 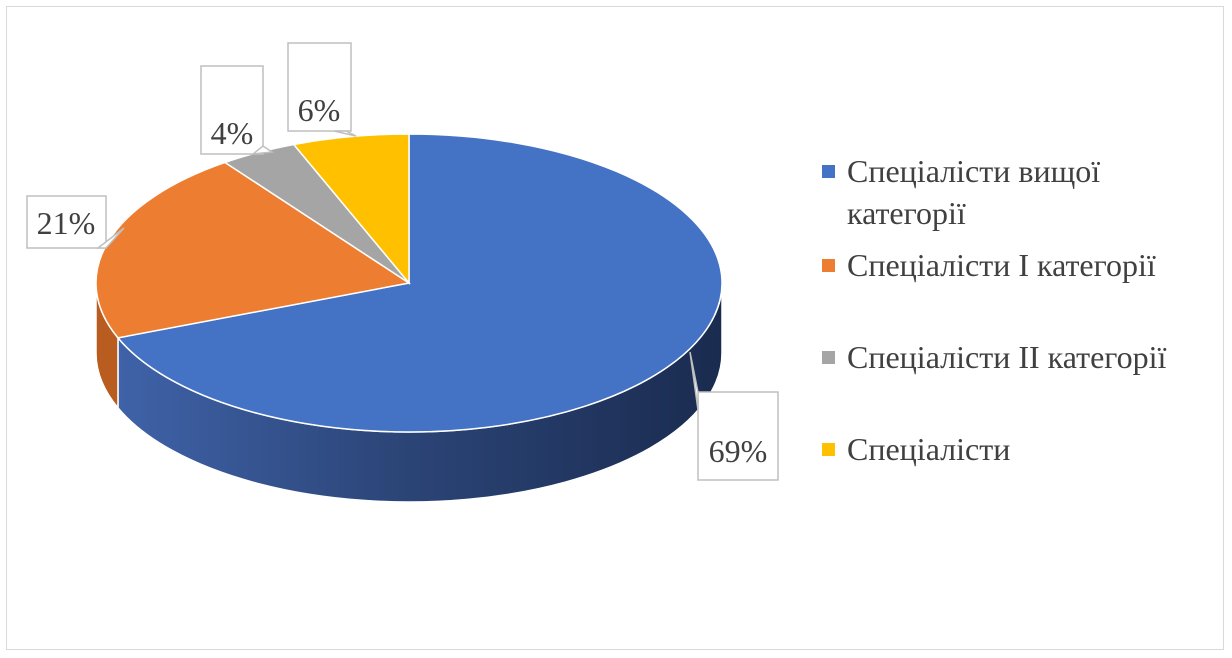 What do you see at coordinates (1019, 449) in the screenshot?
I see `legend-item-none: Спеціалісти` at bounding box center [1019, 449].